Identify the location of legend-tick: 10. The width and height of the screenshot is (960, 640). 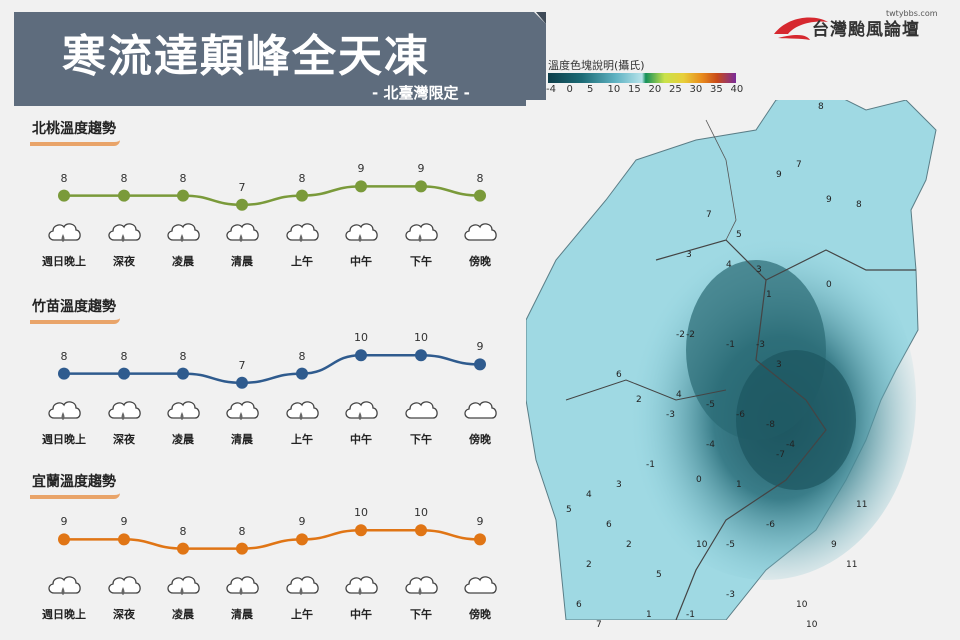
(614, 89).